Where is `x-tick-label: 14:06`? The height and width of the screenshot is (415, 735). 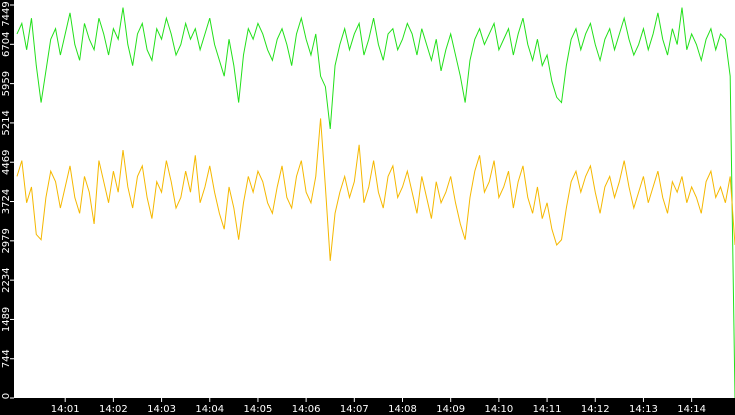 x-tick-label: 14:06 is located at coordinates (306, 409).